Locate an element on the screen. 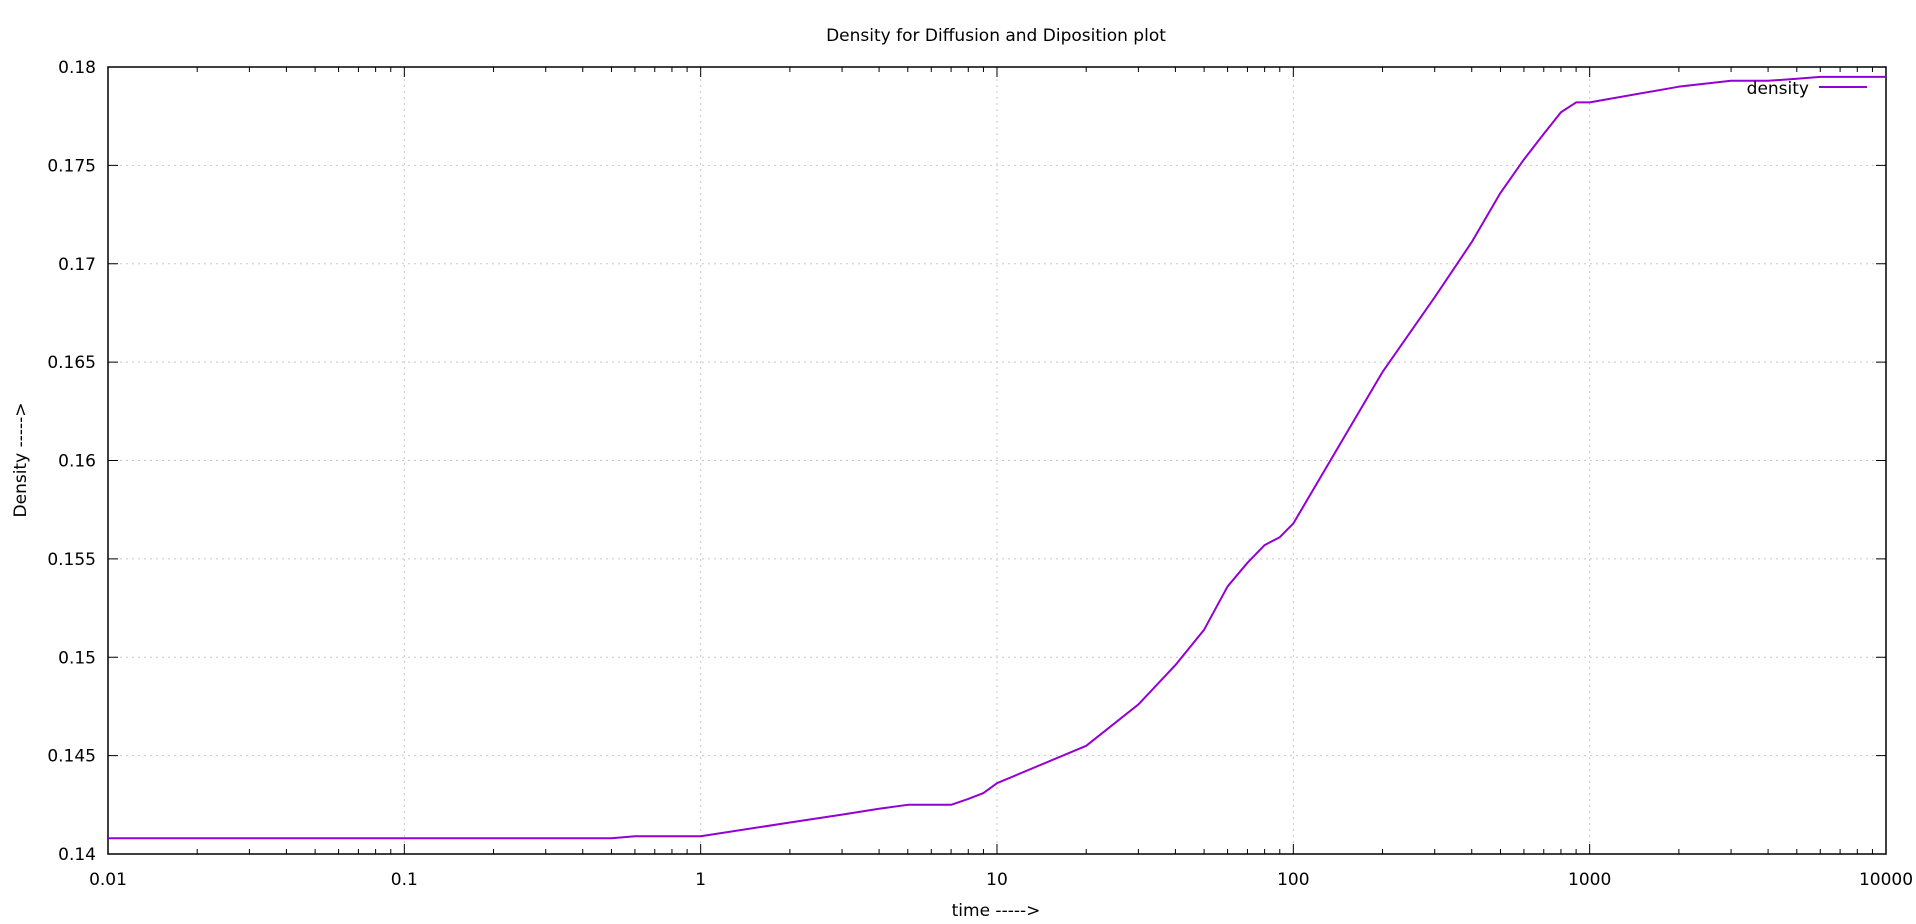  y-tick-label: 0.15 is located at coordinates (77, 658).